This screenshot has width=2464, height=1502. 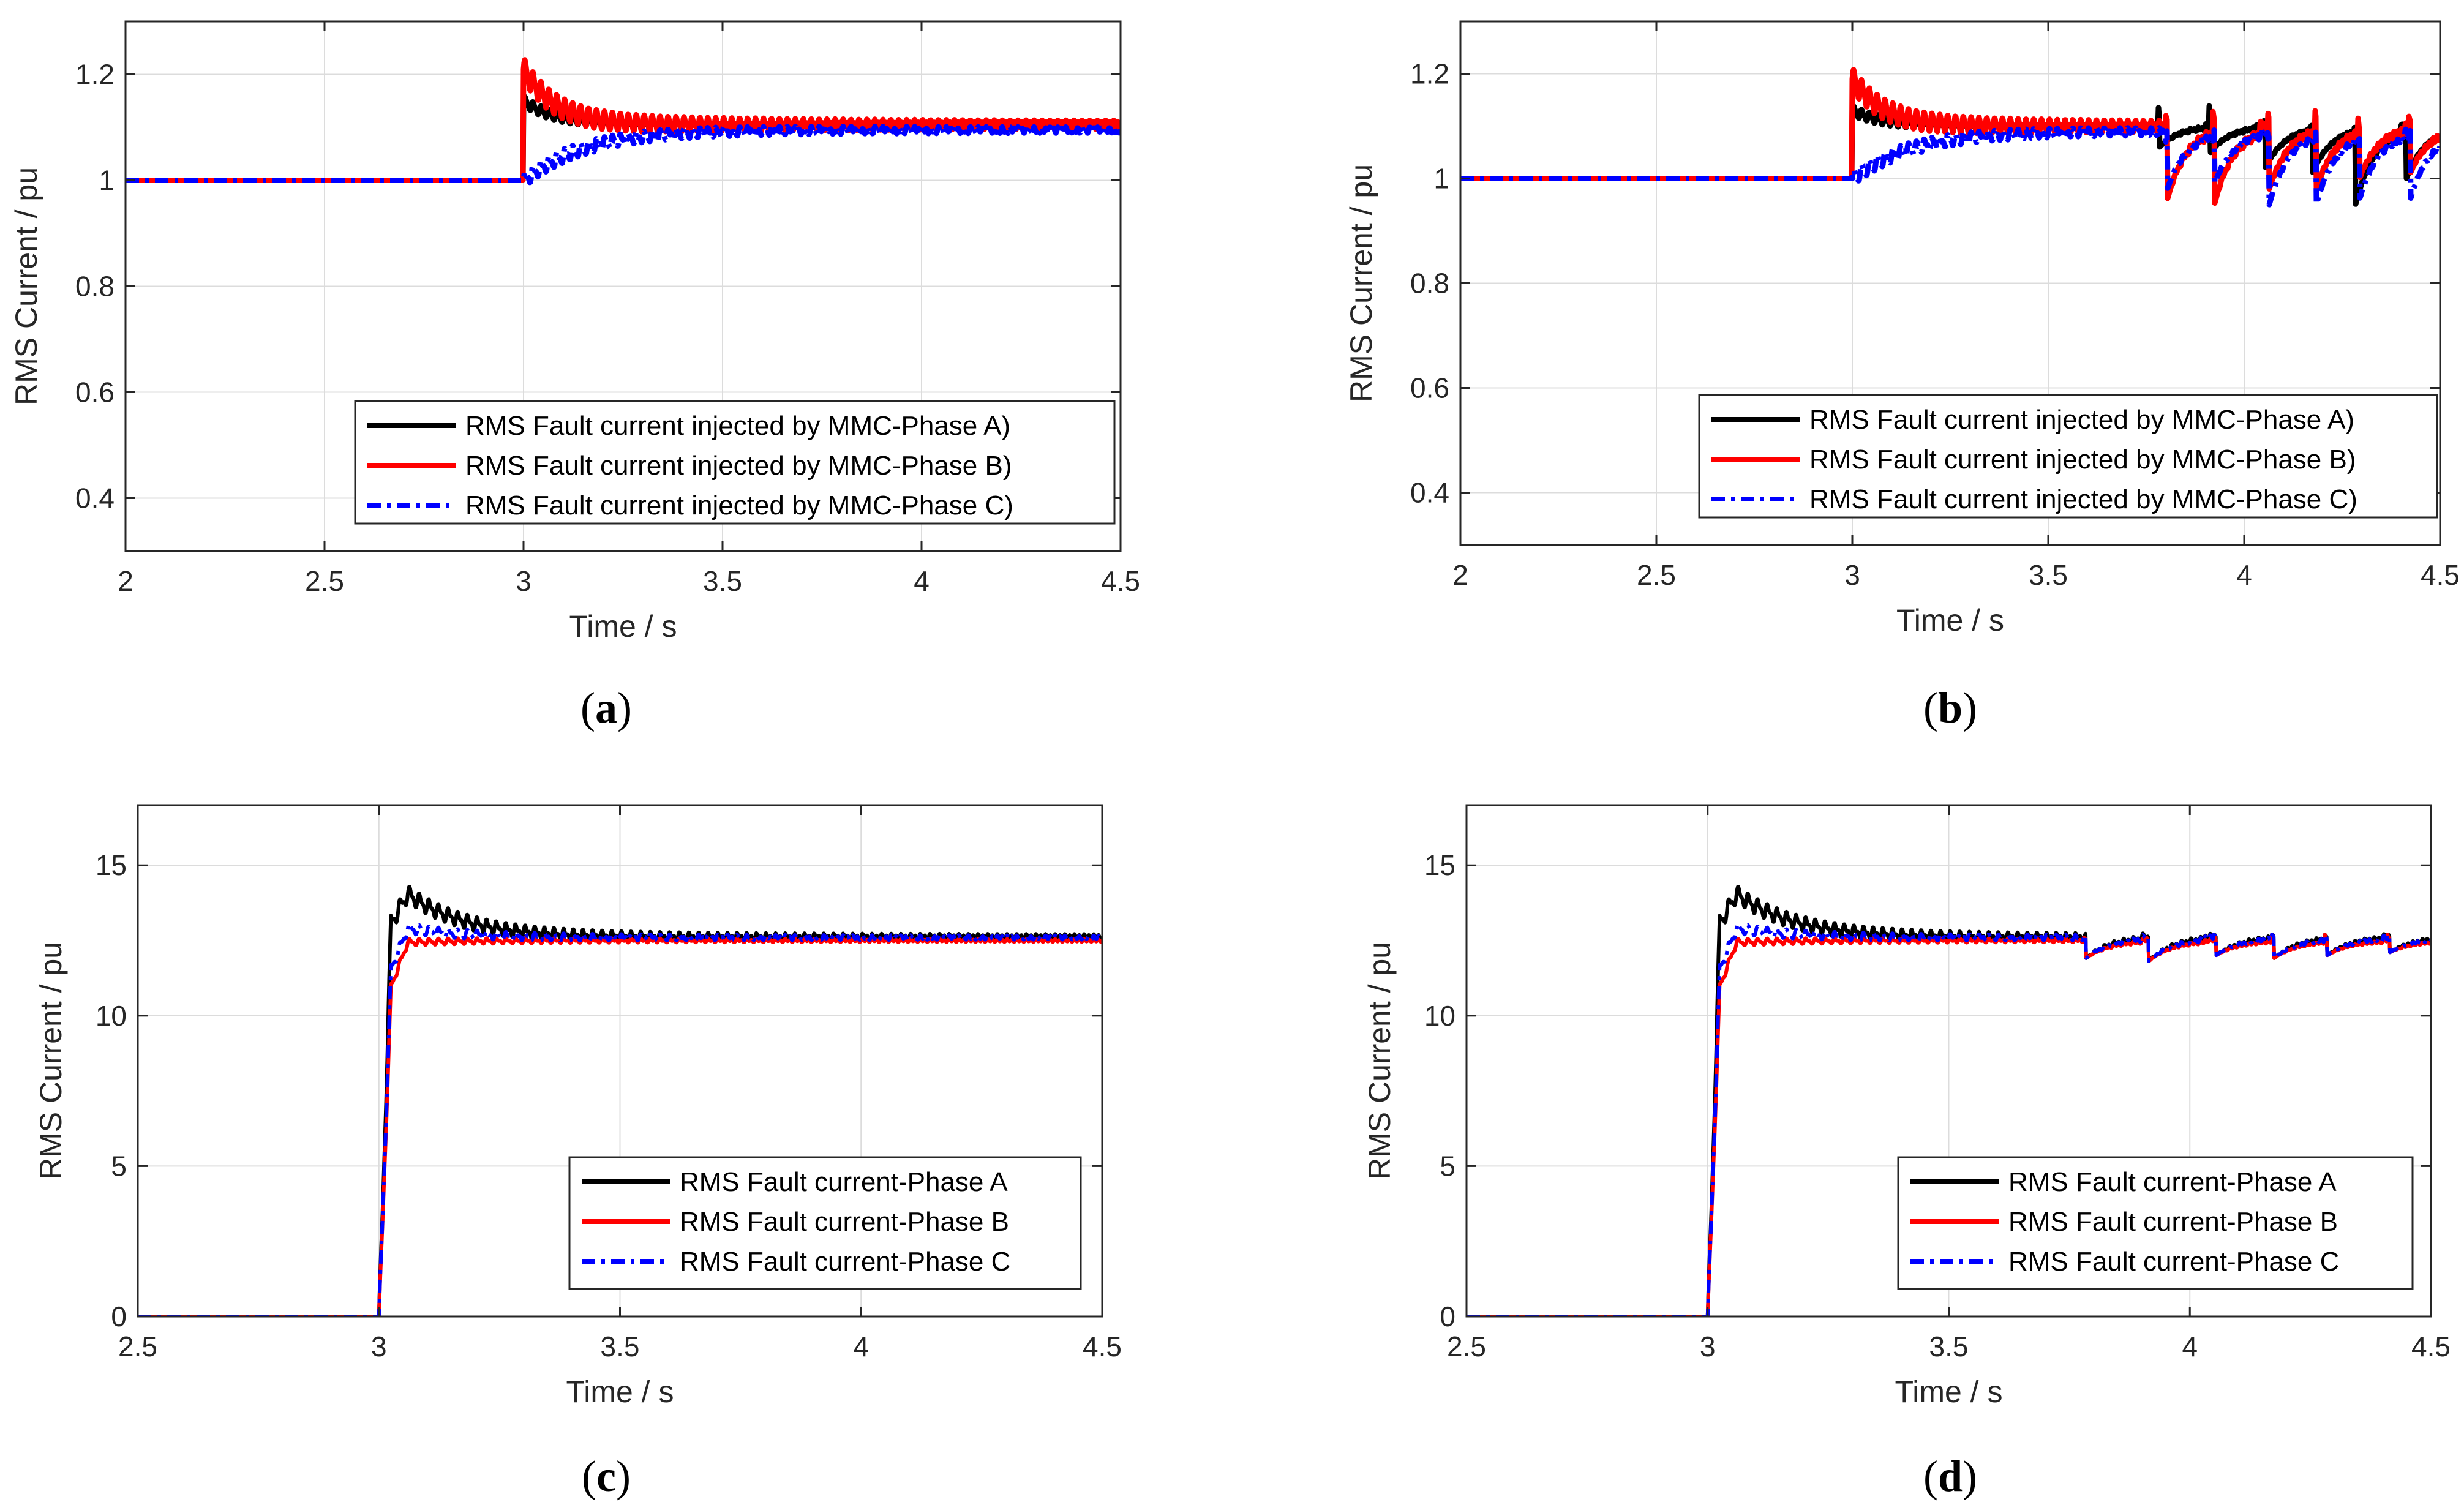 I want to click on panel-caption: (a), so click(x=606, y=707).